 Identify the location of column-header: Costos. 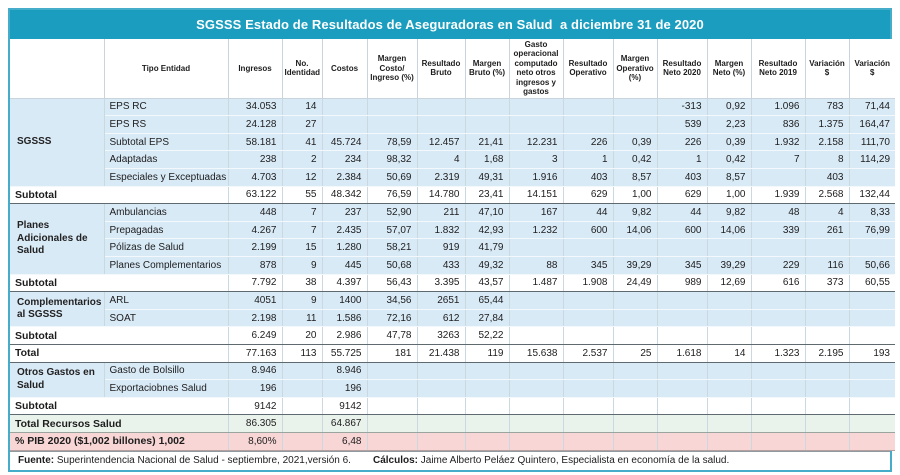
(344, 69).